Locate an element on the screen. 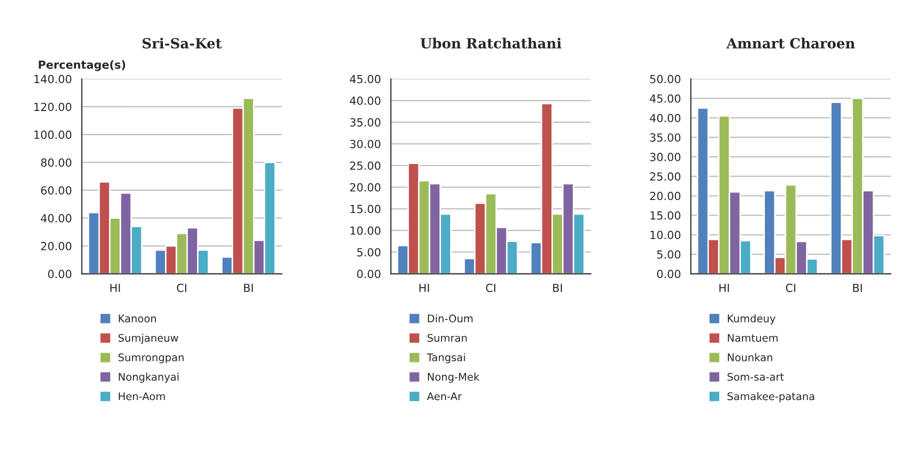 The height and width of the screenshot is (464, 909). y-tick-label: 60.00 is located at coordinates (56, 190).